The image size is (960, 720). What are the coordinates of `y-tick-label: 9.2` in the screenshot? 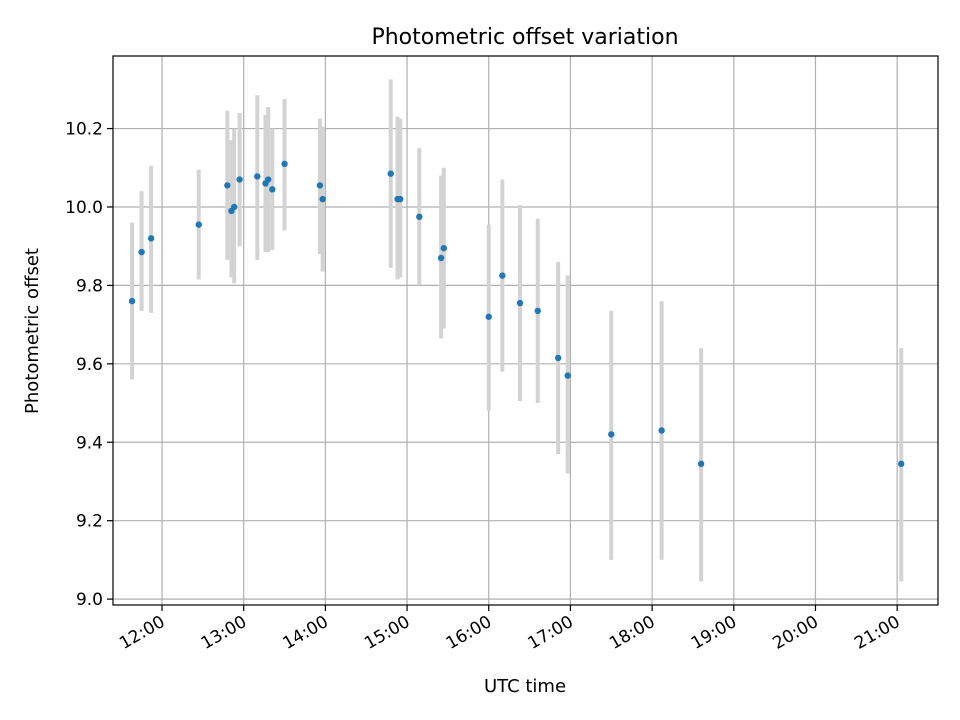 It's located at (89, 522).